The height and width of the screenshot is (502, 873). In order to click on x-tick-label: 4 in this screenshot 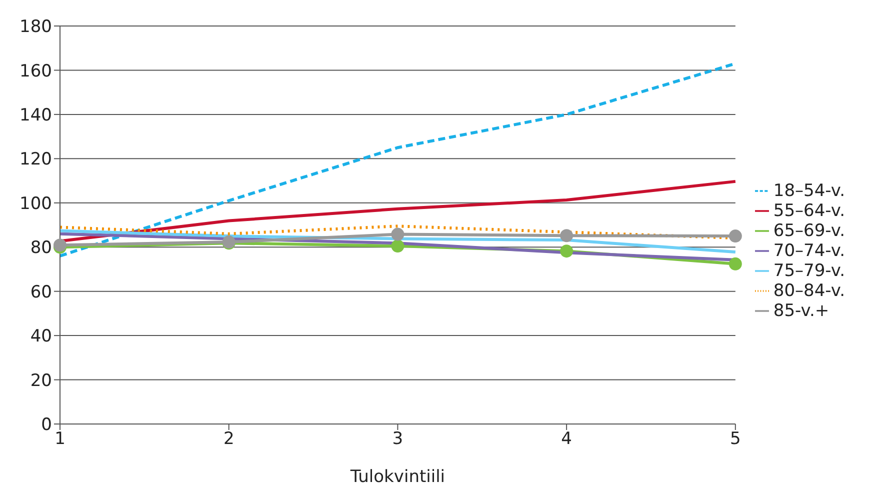, I will do `click(566, 439)`.